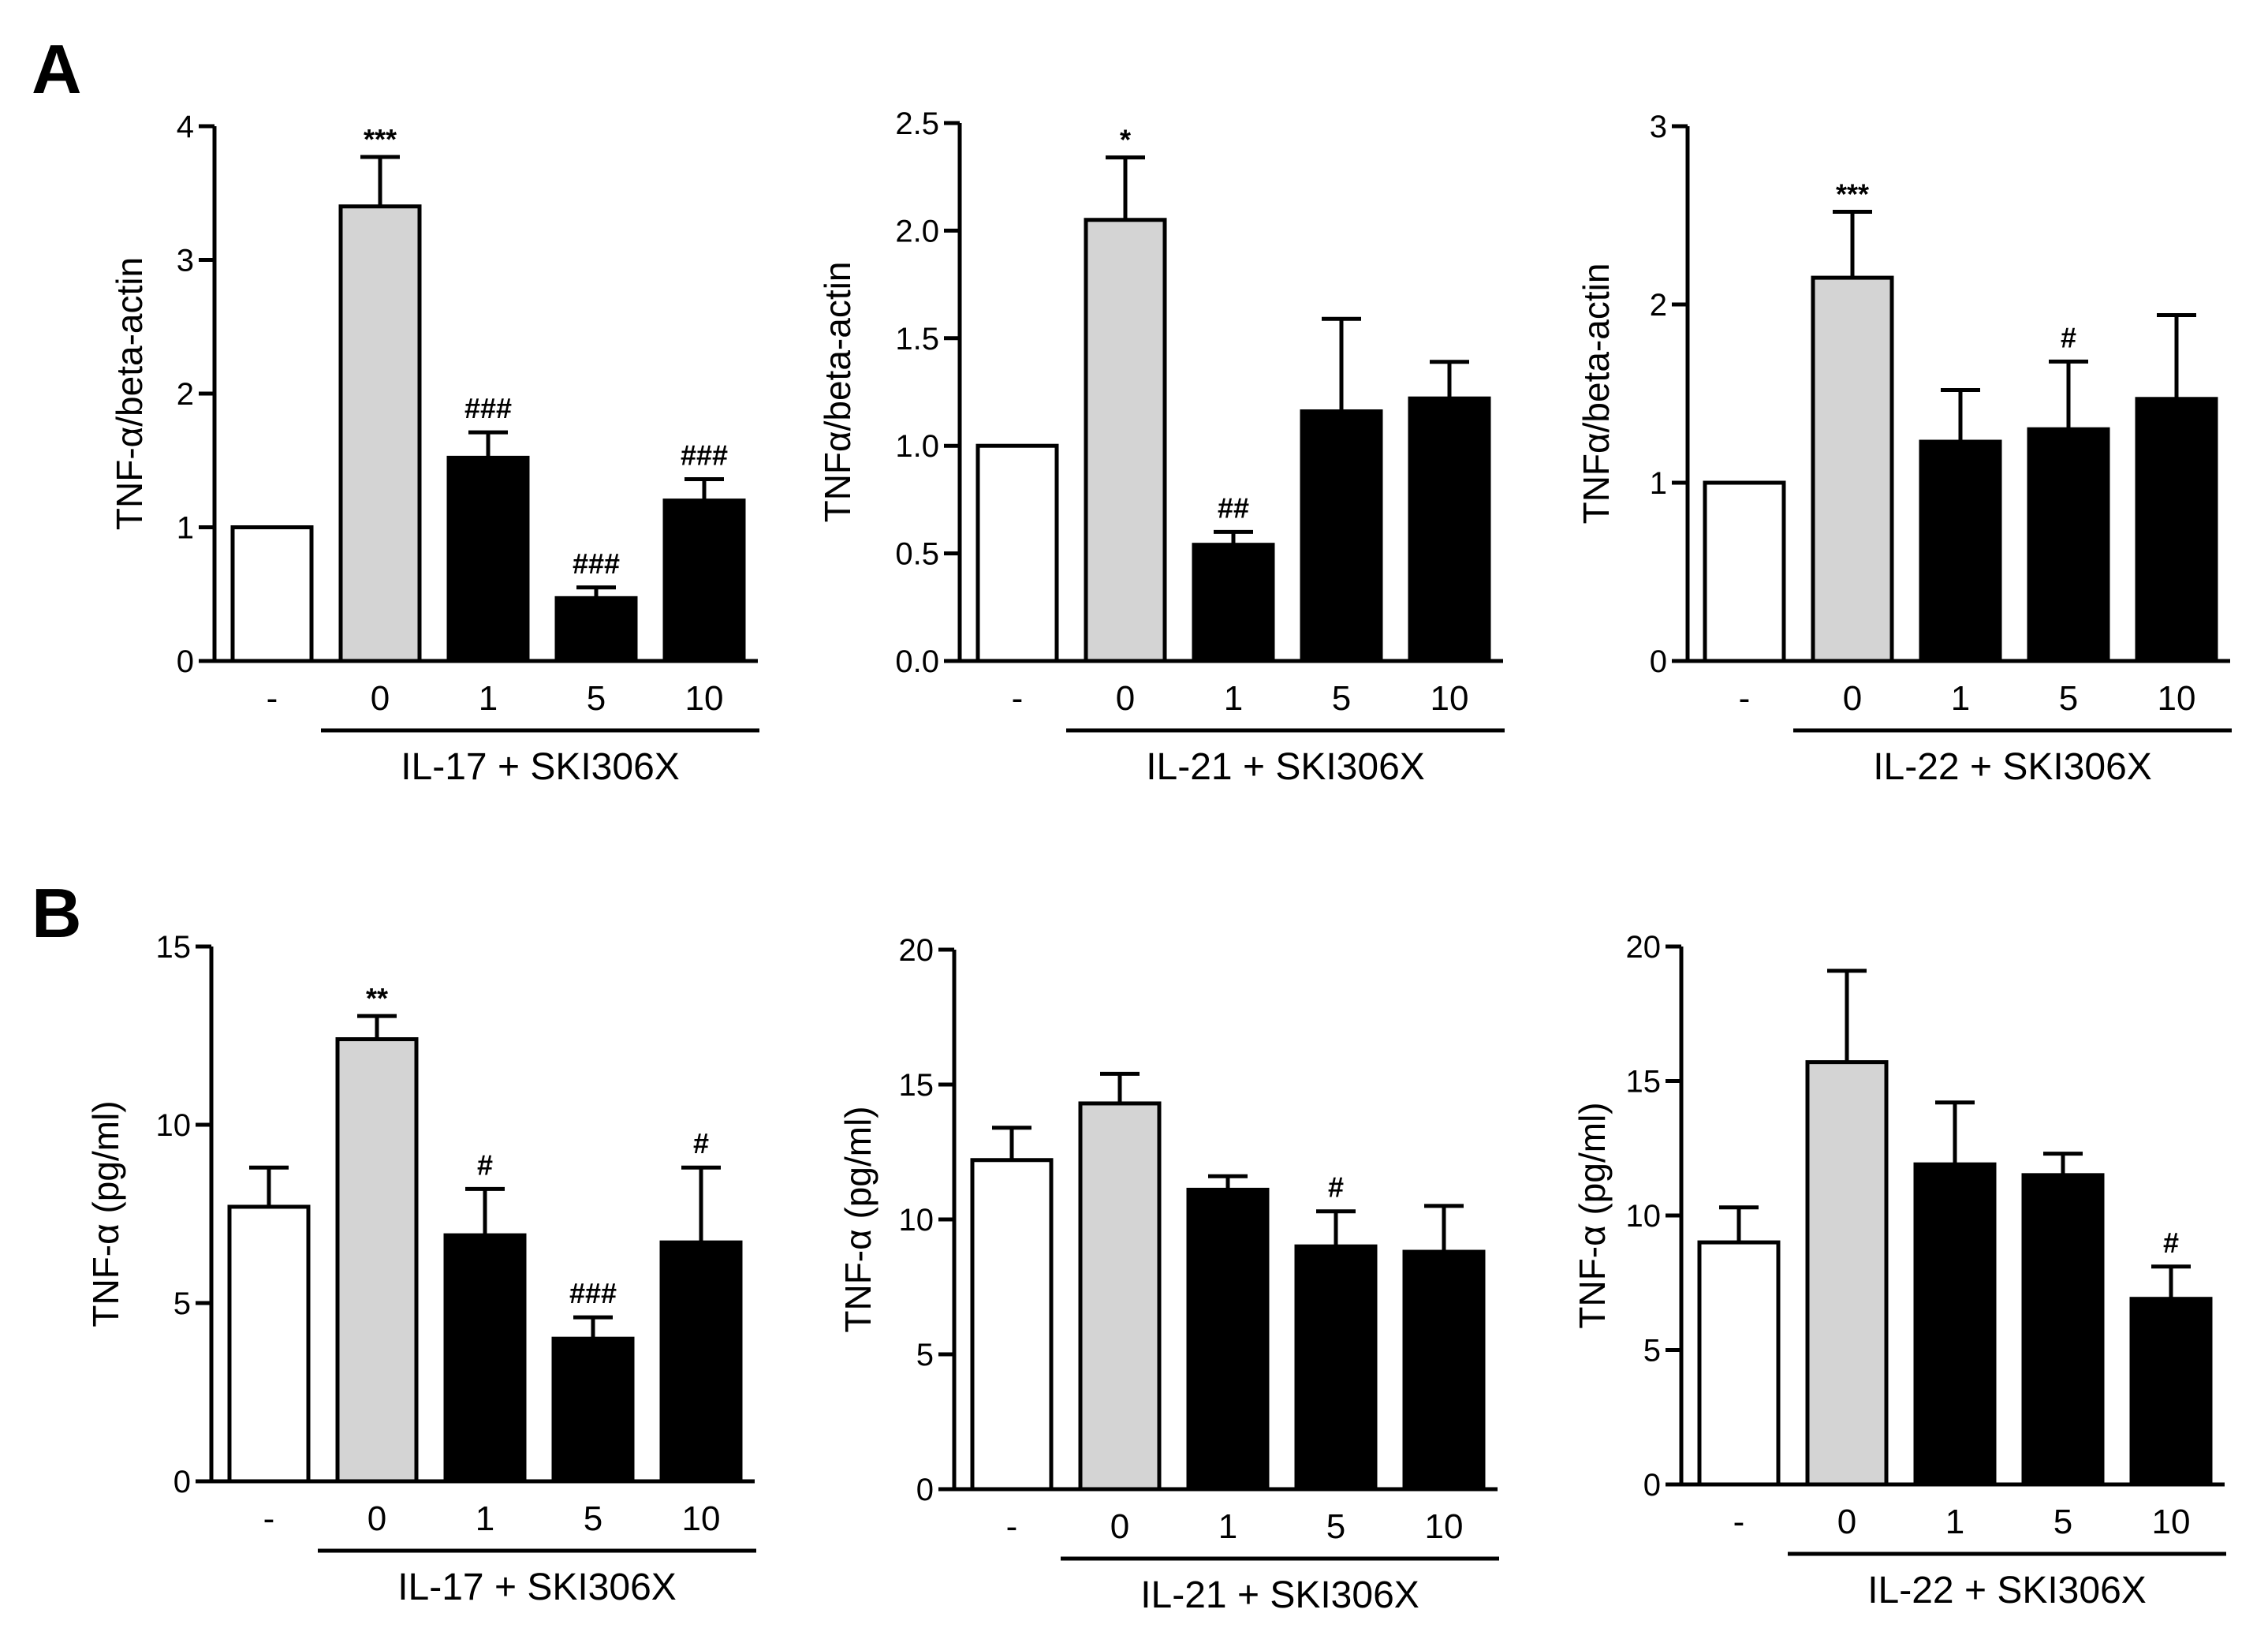 The image size is (2268, 1628). I want to click on panel-label-b: B, so click(57, 913).